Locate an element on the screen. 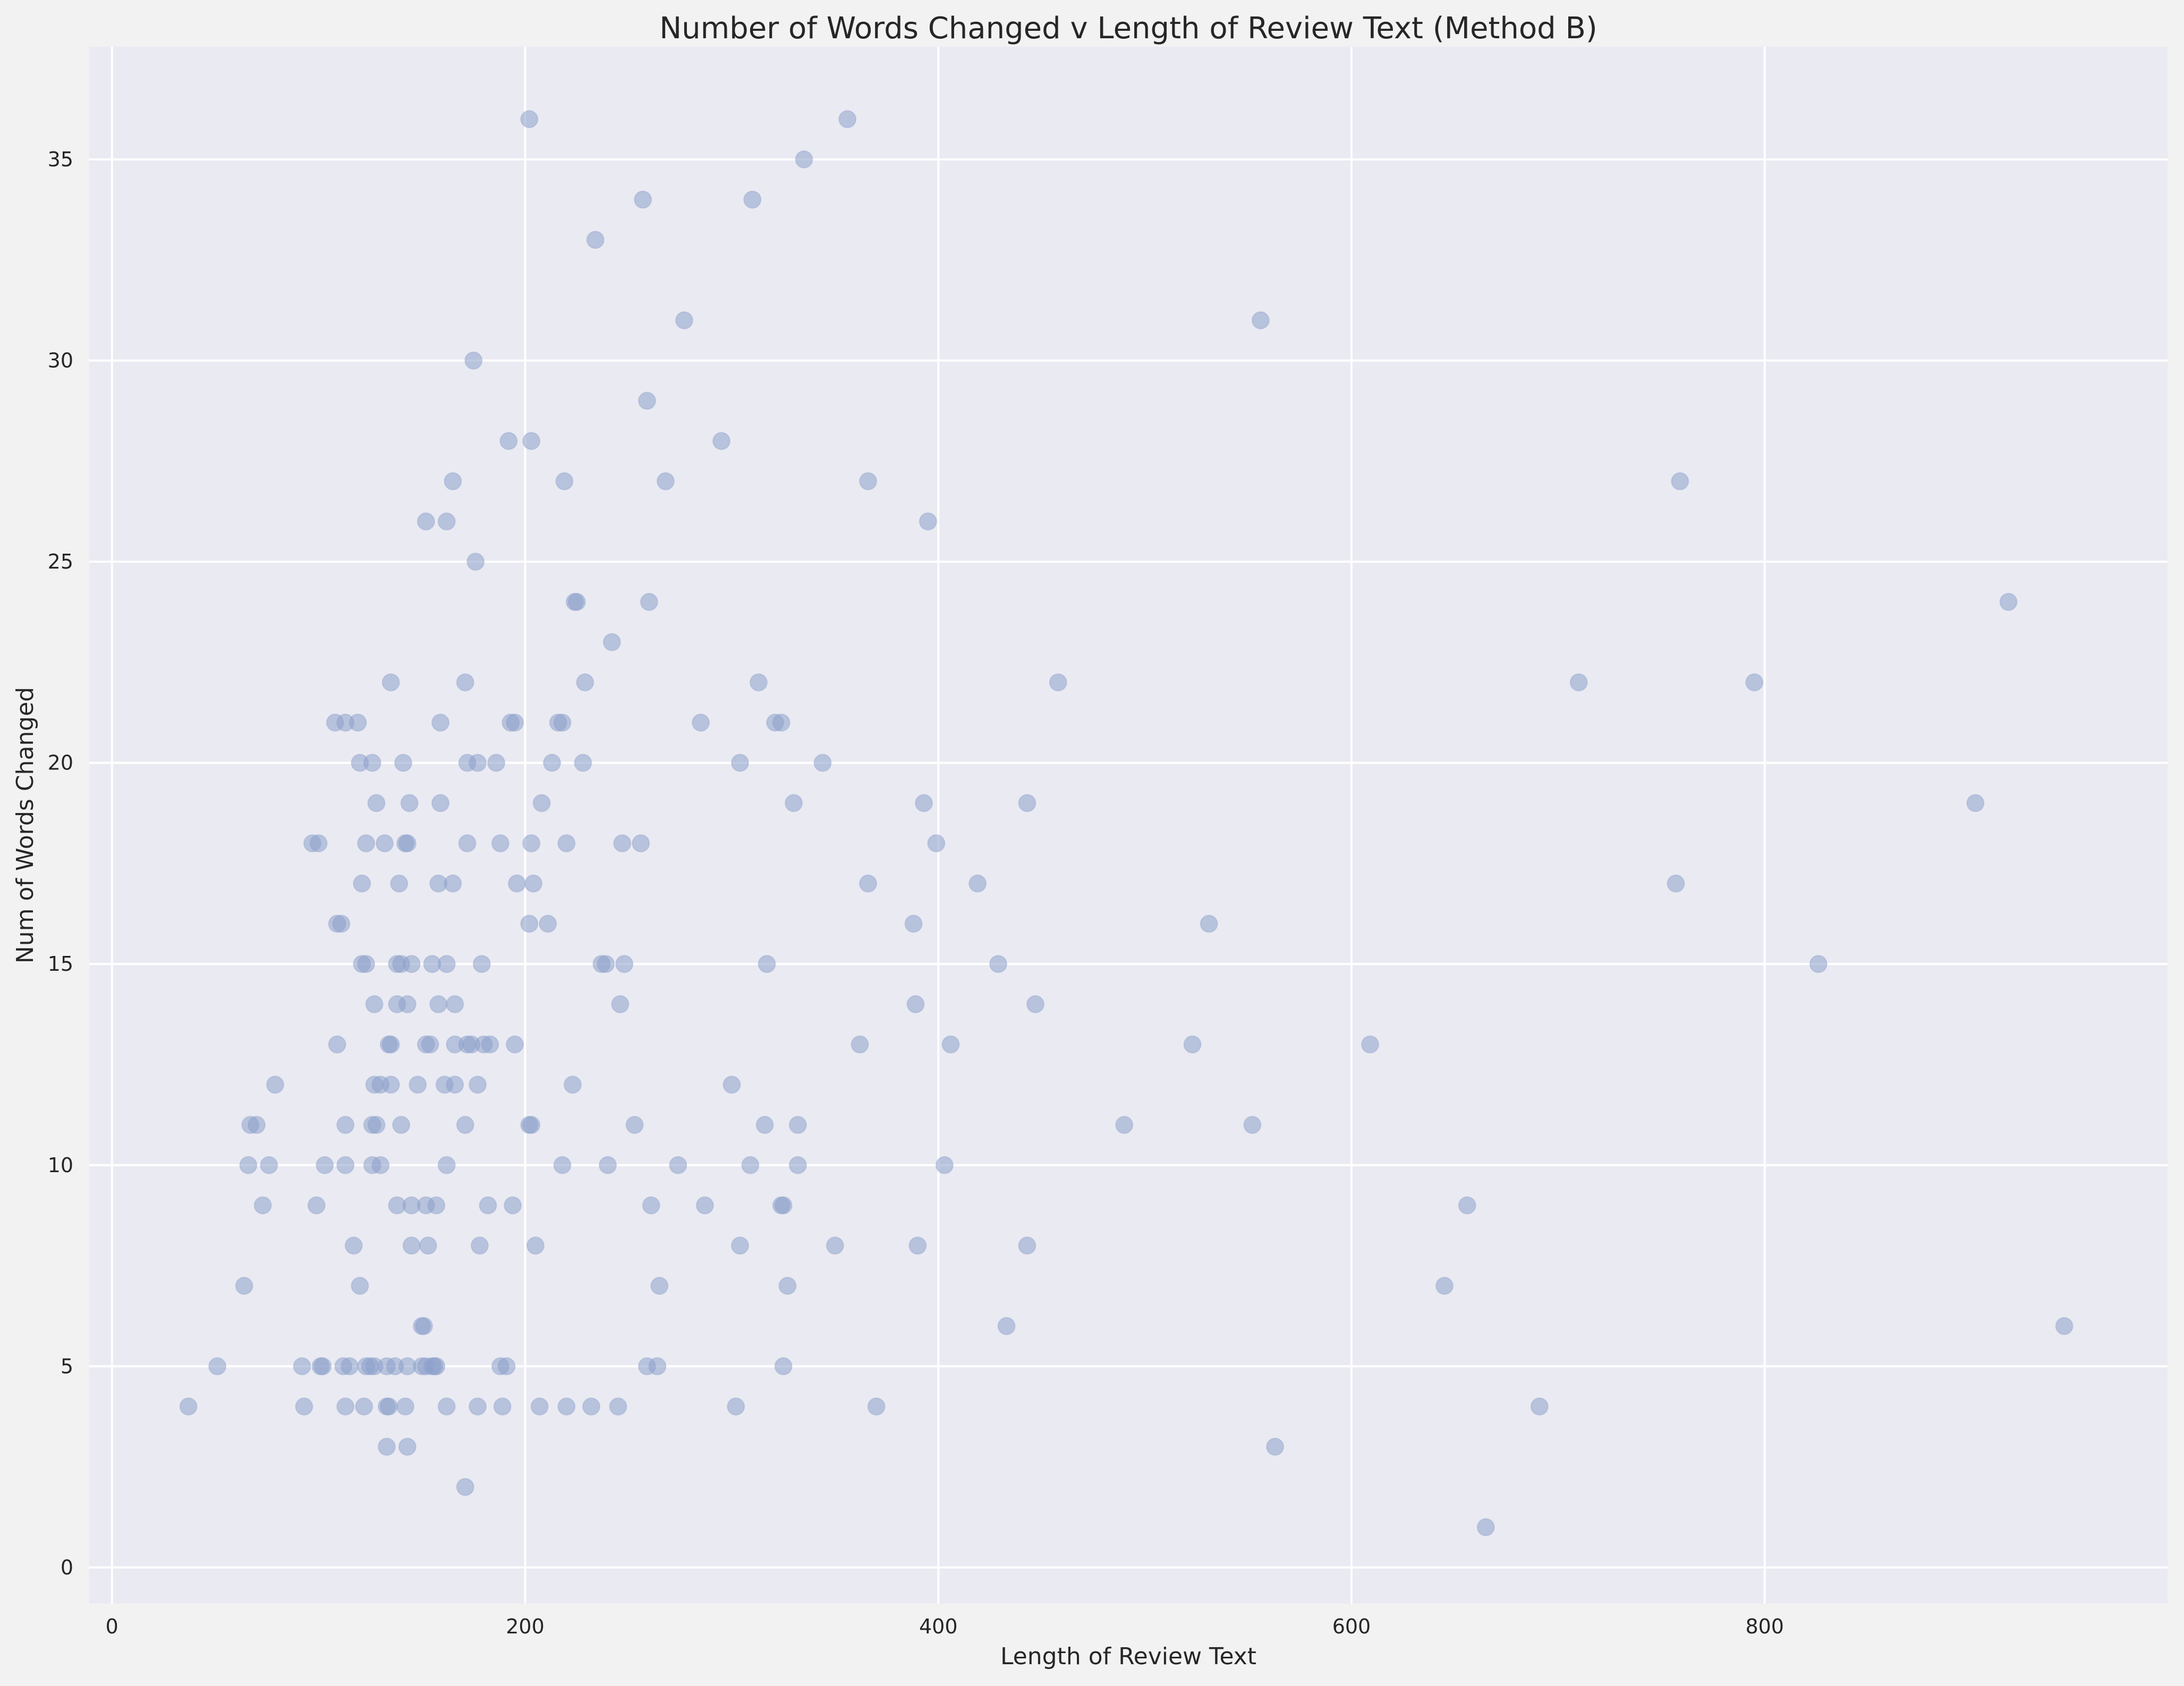 The image size is (2184, 1686). y-tick-label: 30 is located at coordinates (60, 360).